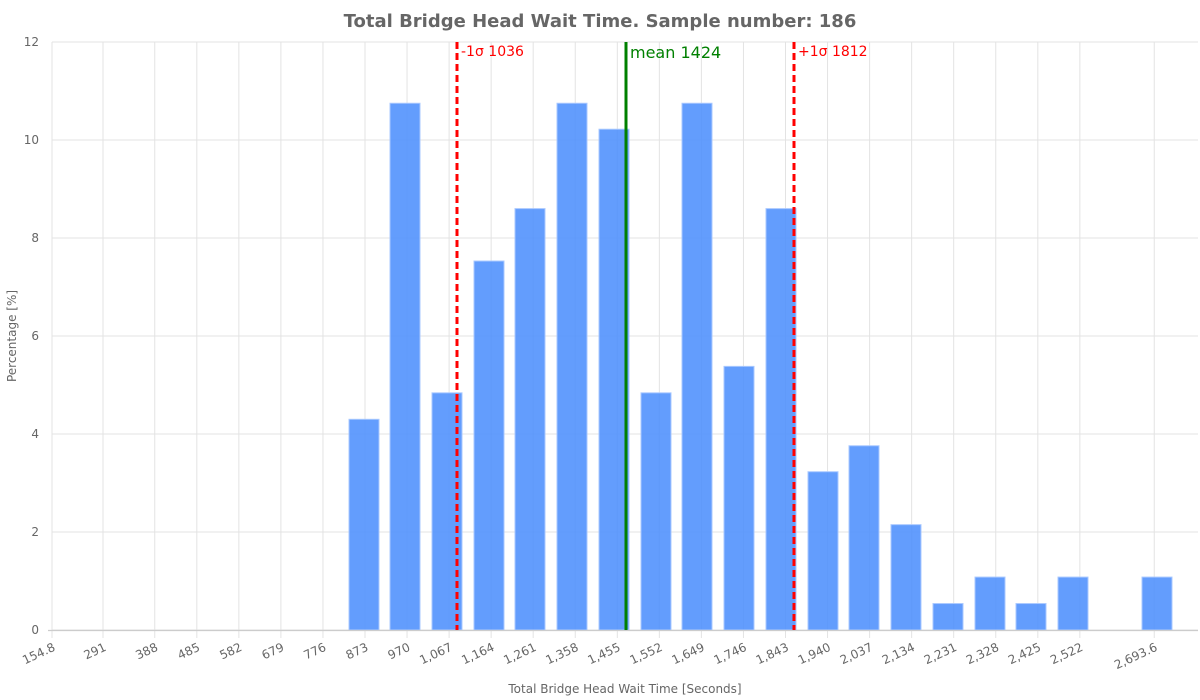 This screenshot has width=1200, height=700. I want to click on x-tick-label: 679, so click(272, 651).